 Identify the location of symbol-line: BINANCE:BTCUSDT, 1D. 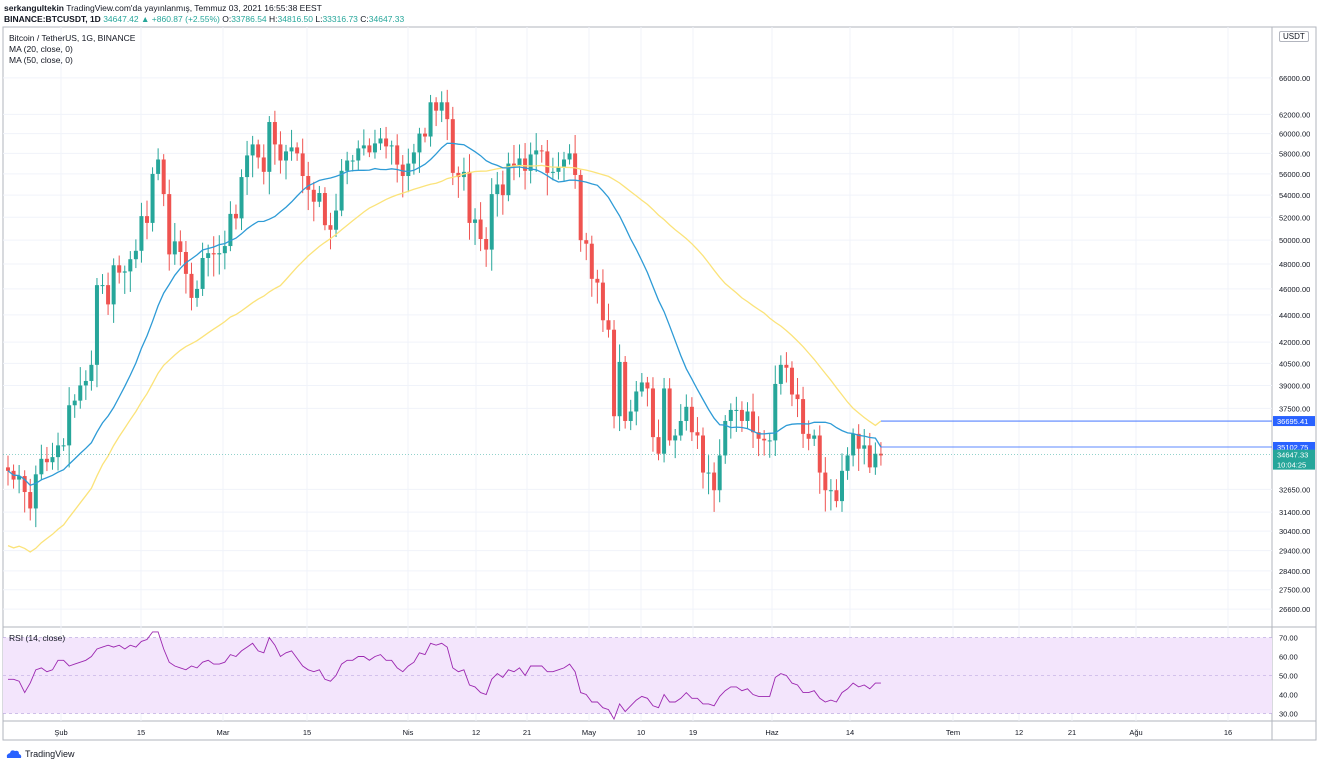
(52, 19).